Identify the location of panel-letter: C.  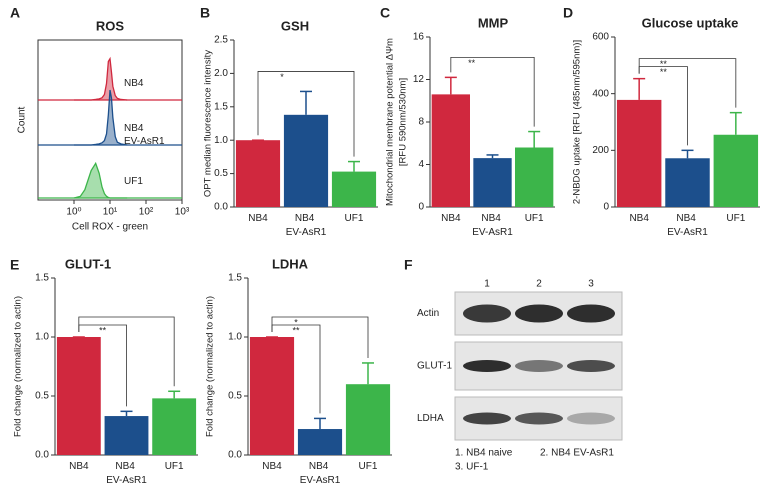
(385, 13).